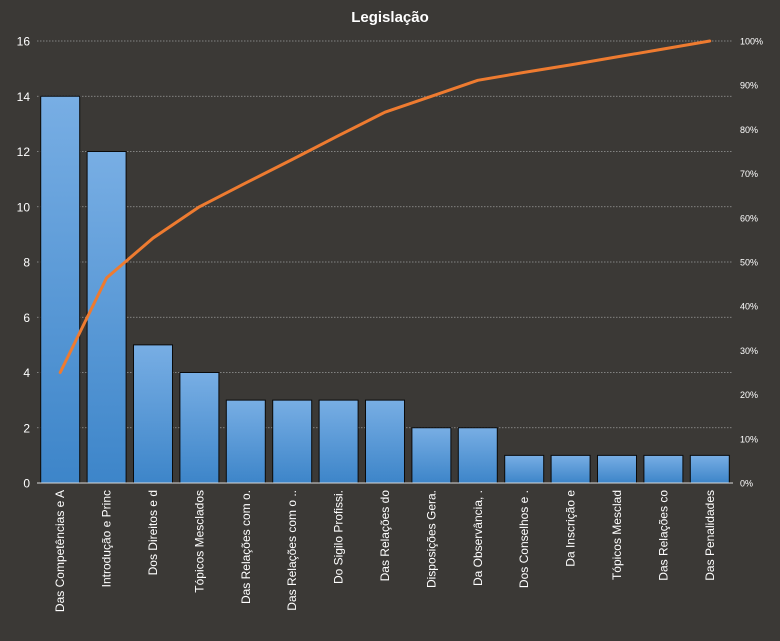  Describe the element at coordinates (24, 207) in the screenshot. I see `y-tick-label: 10` at that location.